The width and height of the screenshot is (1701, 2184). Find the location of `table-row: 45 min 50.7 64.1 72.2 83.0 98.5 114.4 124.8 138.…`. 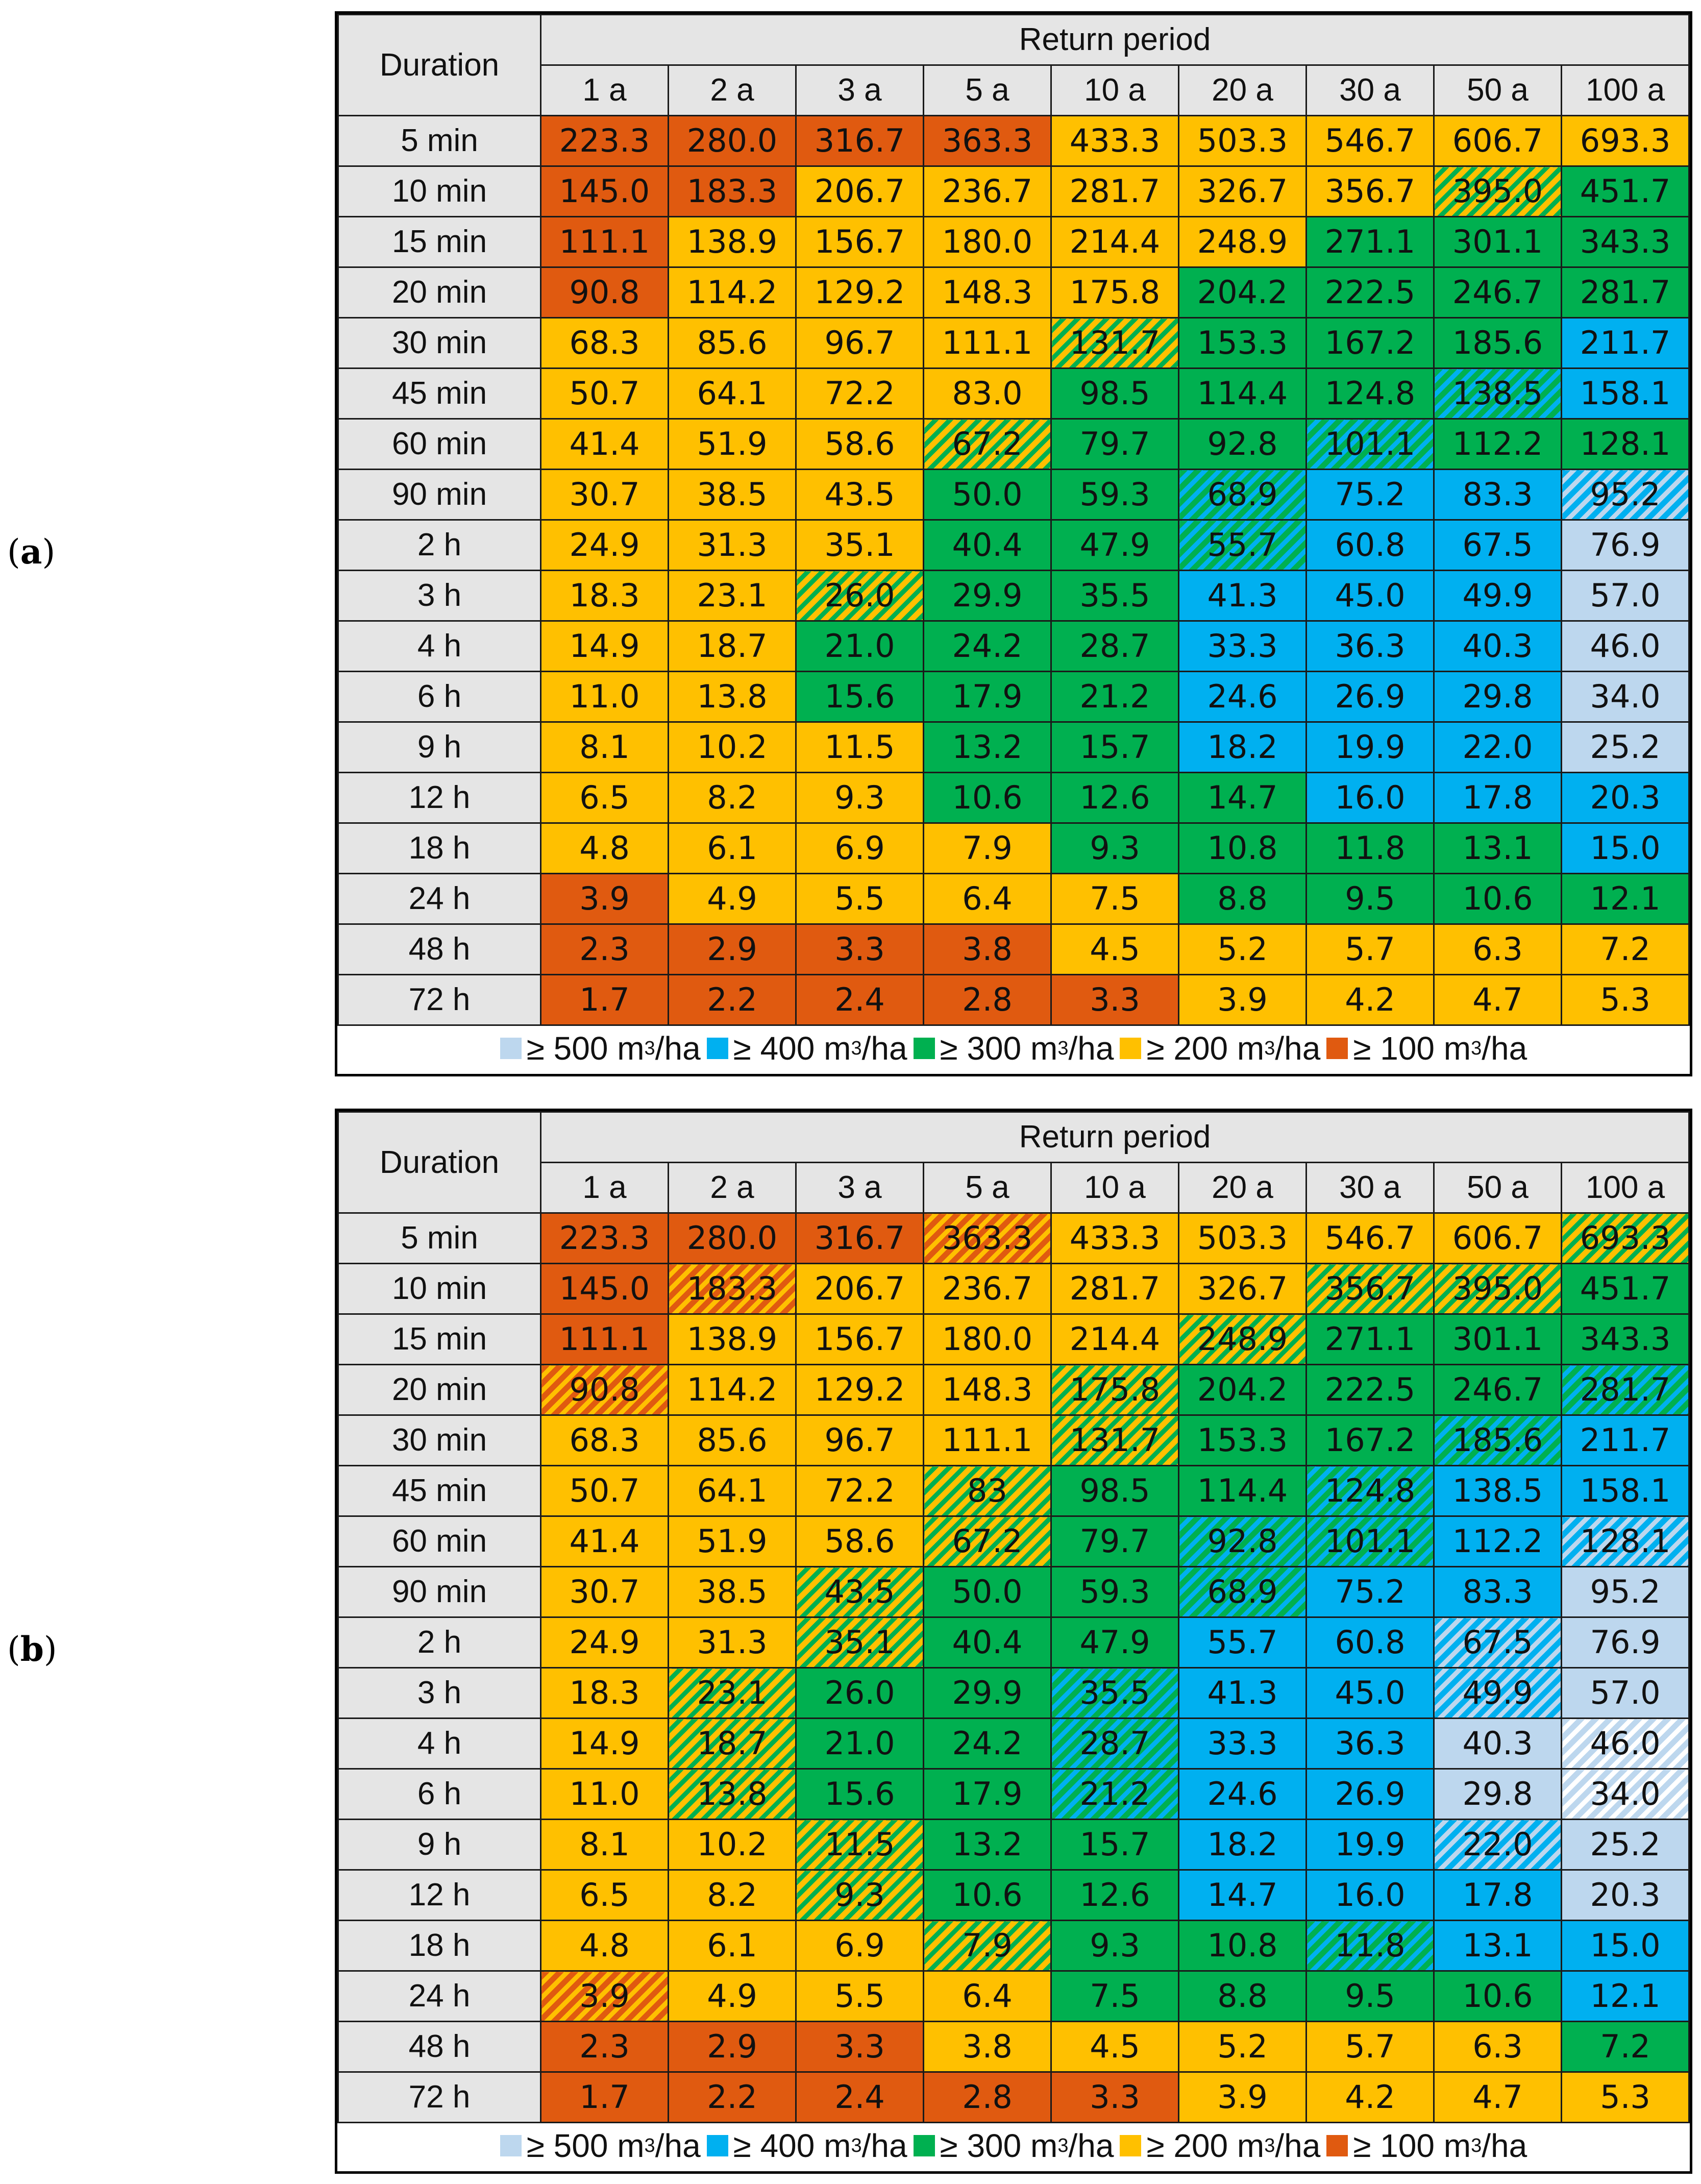

table-row: 45 min 50.7 64.1 72.2 83.0 98.5 114.4 124.8 138.… is located at coordinates (1013, 393).